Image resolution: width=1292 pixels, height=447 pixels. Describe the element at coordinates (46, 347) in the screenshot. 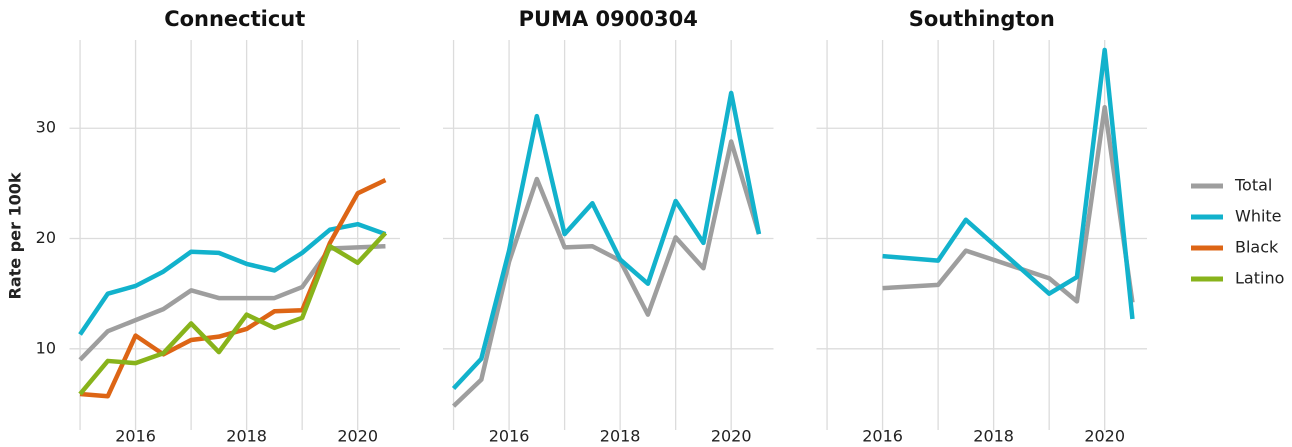

I see `y-tick-label: 10` at that location.